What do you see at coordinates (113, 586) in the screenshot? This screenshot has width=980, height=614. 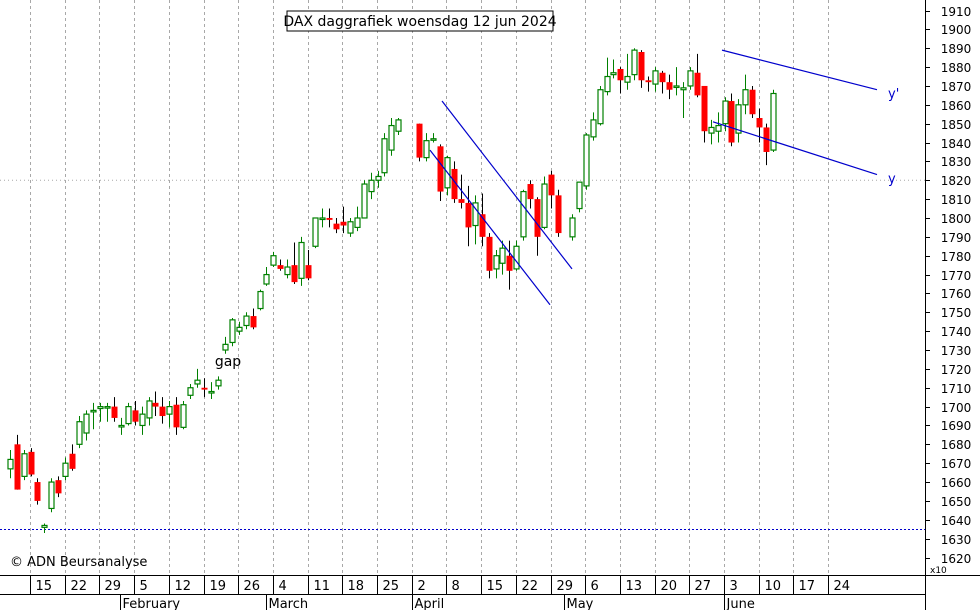 I see `x-tick-label-2: 29` at bounding box center [113, 586].